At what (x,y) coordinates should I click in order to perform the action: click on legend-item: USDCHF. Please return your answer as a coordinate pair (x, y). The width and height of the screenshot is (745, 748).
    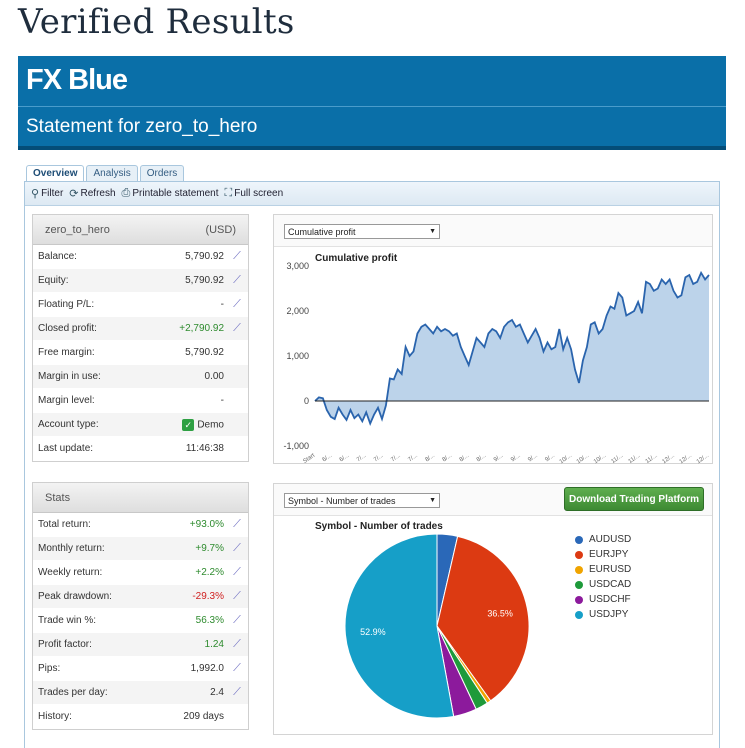
    Looking at the image, I should click on (603, 599).